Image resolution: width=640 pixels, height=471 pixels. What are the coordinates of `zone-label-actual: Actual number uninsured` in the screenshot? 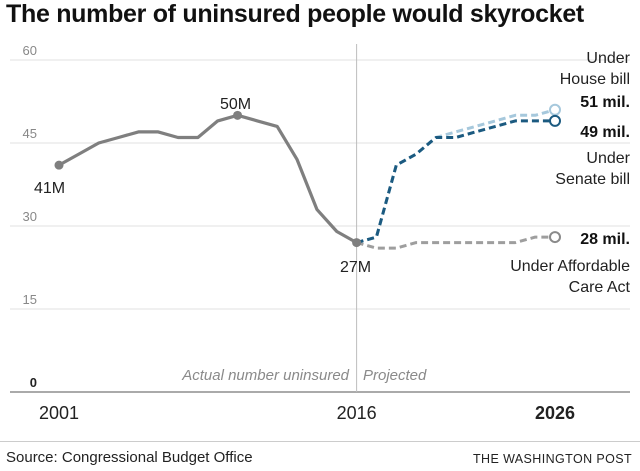 It's located at (265, 375).